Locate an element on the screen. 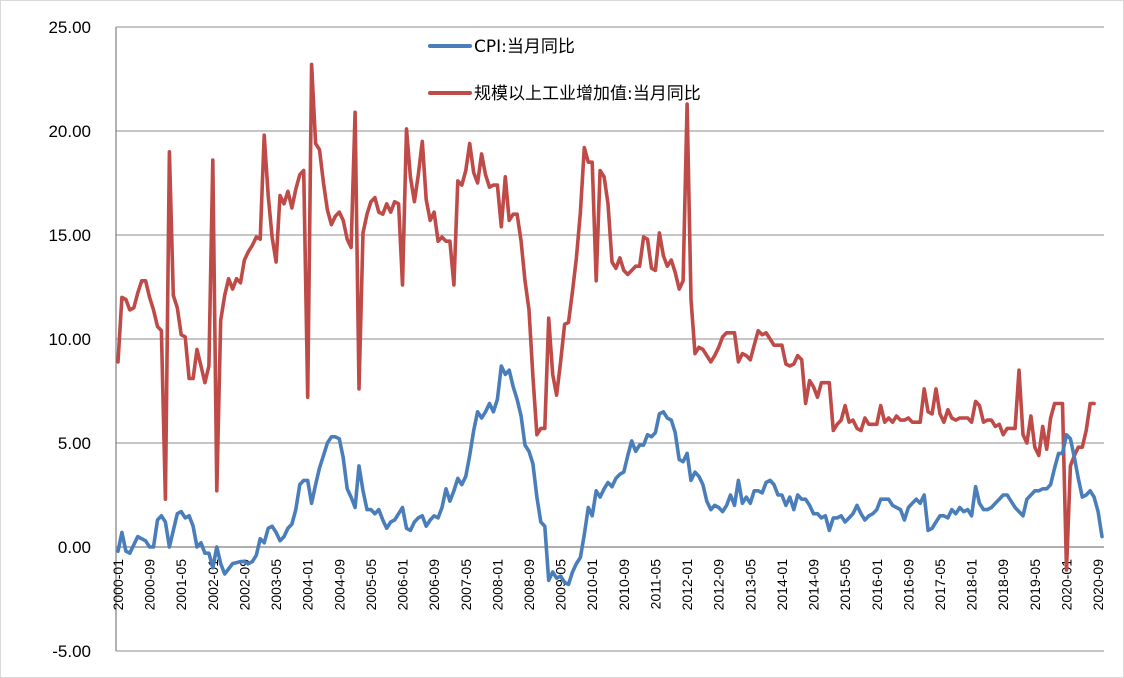 The image size is (1124, 678). x-tick-label: 2012-09 is located at coordinates (719, 585).